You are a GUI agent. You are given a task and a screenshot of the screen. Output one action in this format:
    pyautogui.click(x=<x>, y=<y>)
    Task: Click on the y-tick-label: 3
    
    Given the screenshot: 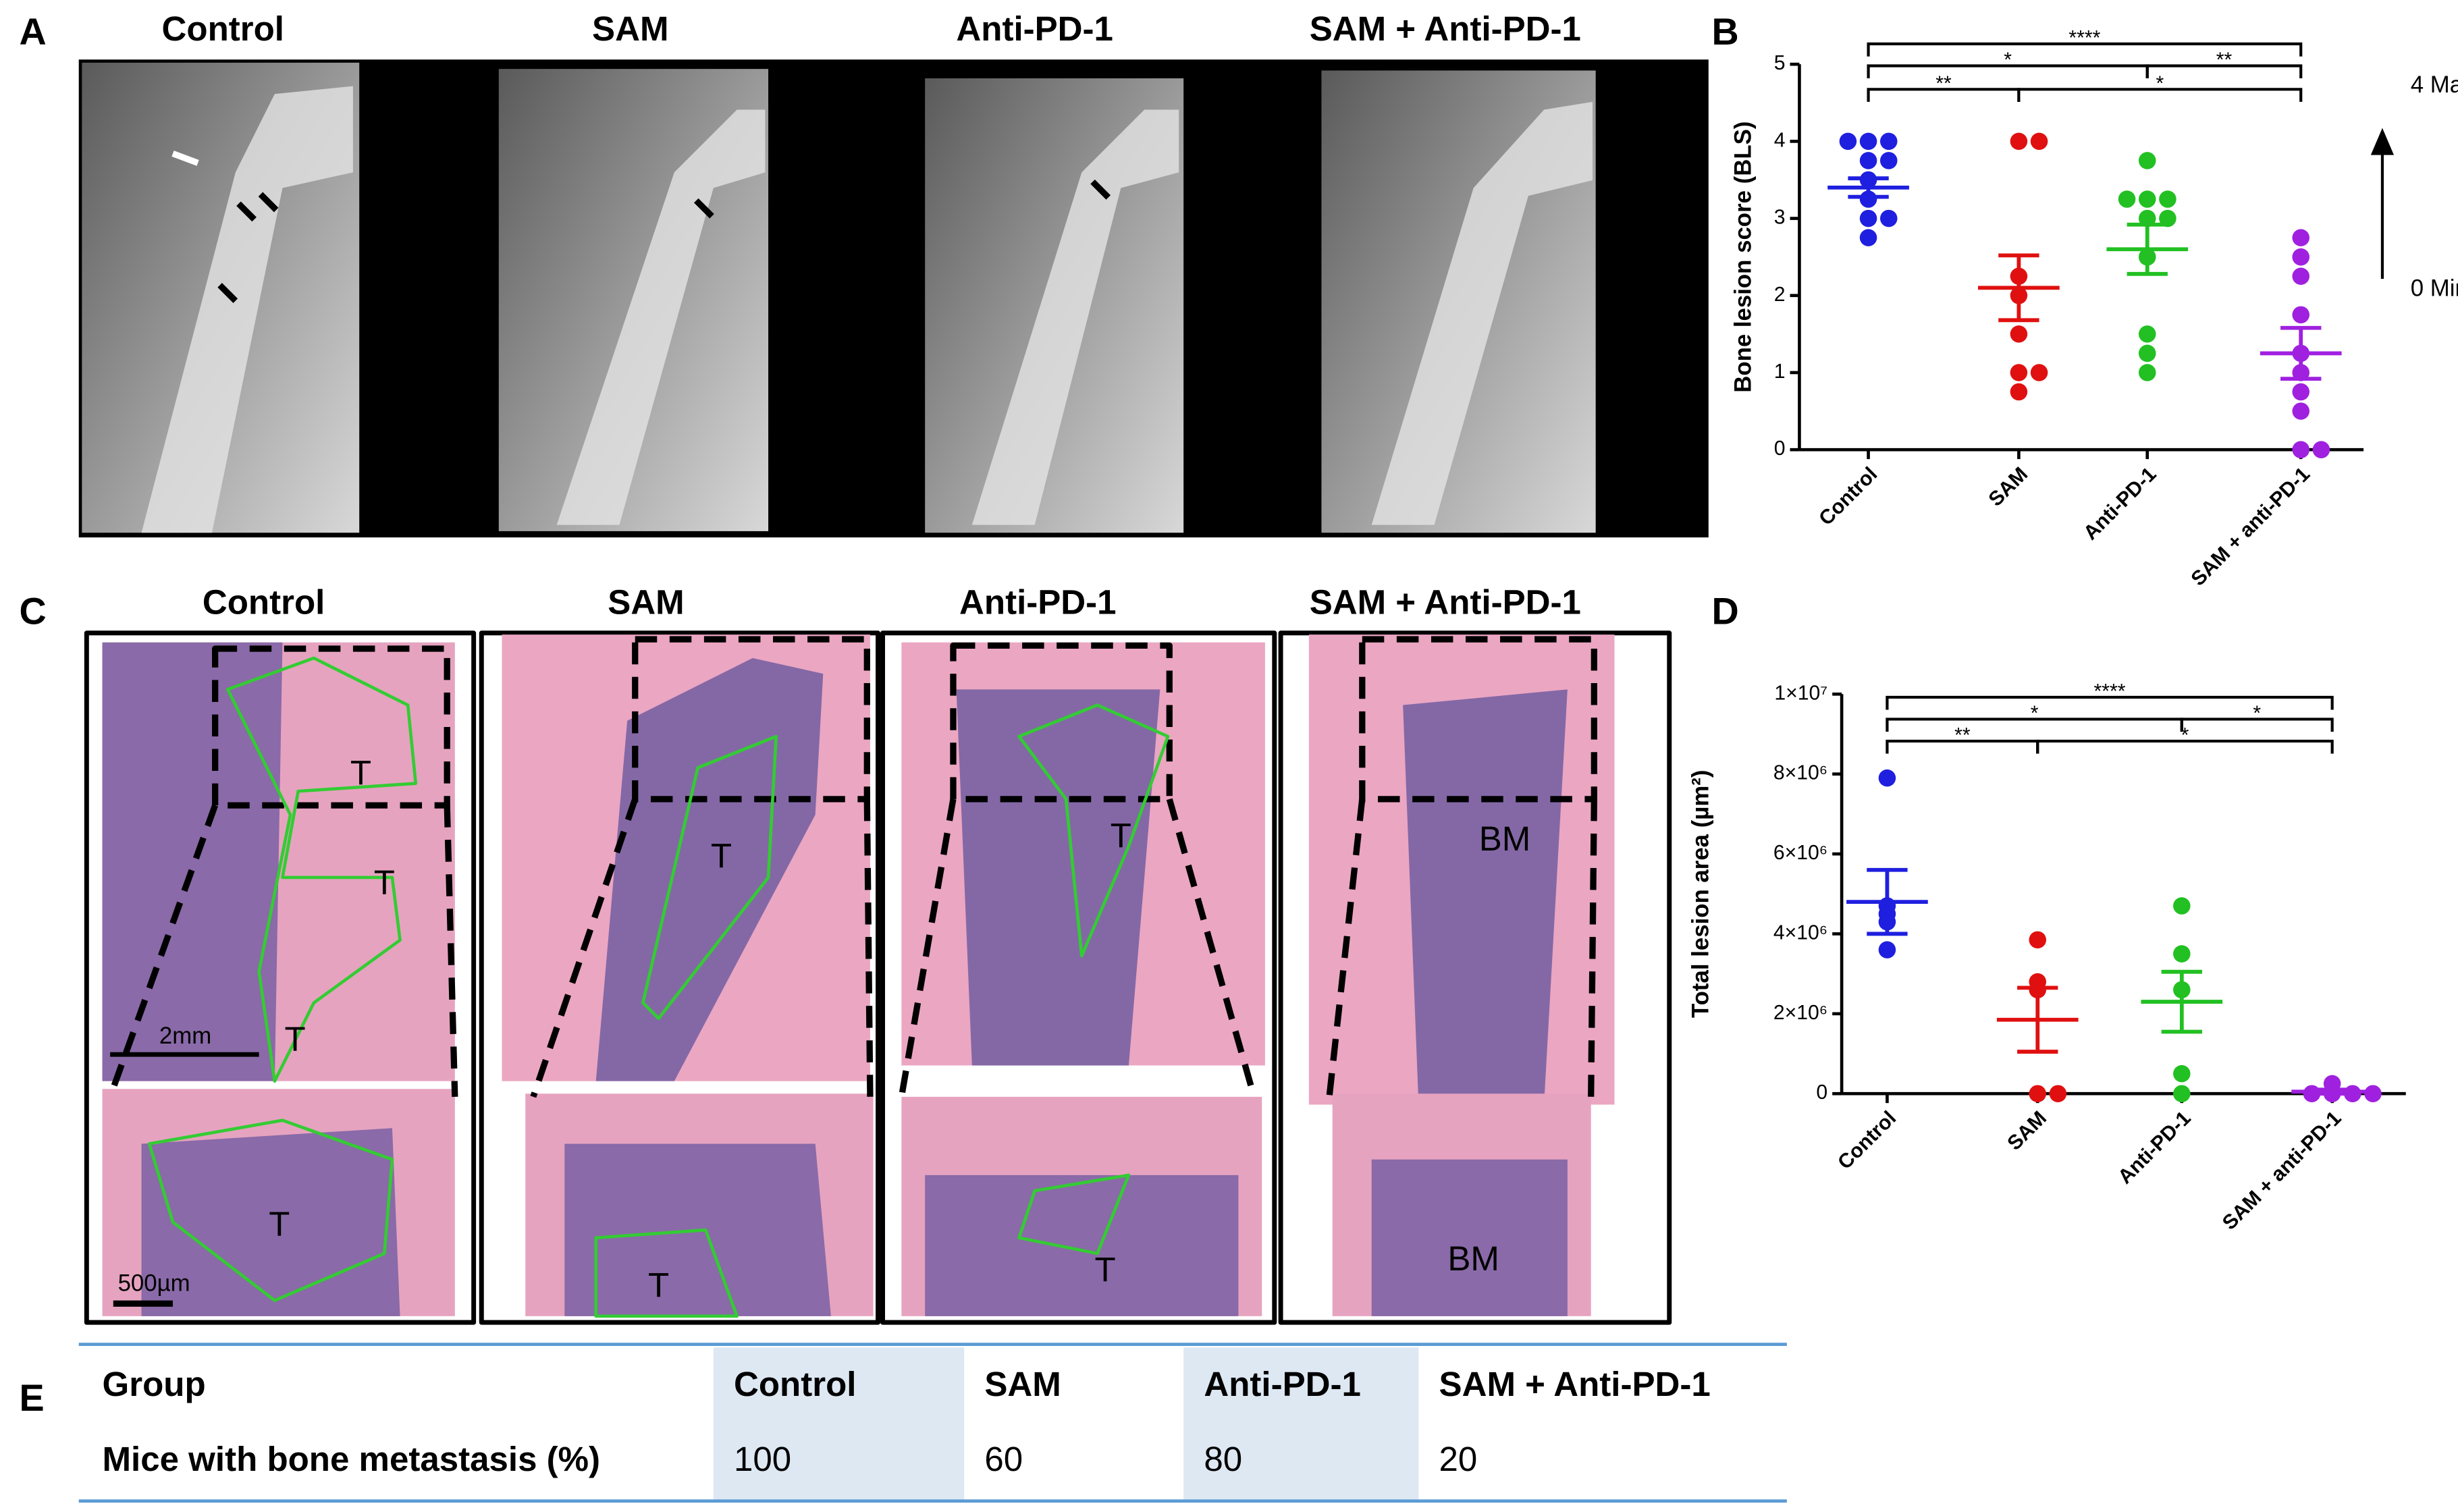 What is the action you would take?
    pyautogui.click(x=1780, y=218)
    